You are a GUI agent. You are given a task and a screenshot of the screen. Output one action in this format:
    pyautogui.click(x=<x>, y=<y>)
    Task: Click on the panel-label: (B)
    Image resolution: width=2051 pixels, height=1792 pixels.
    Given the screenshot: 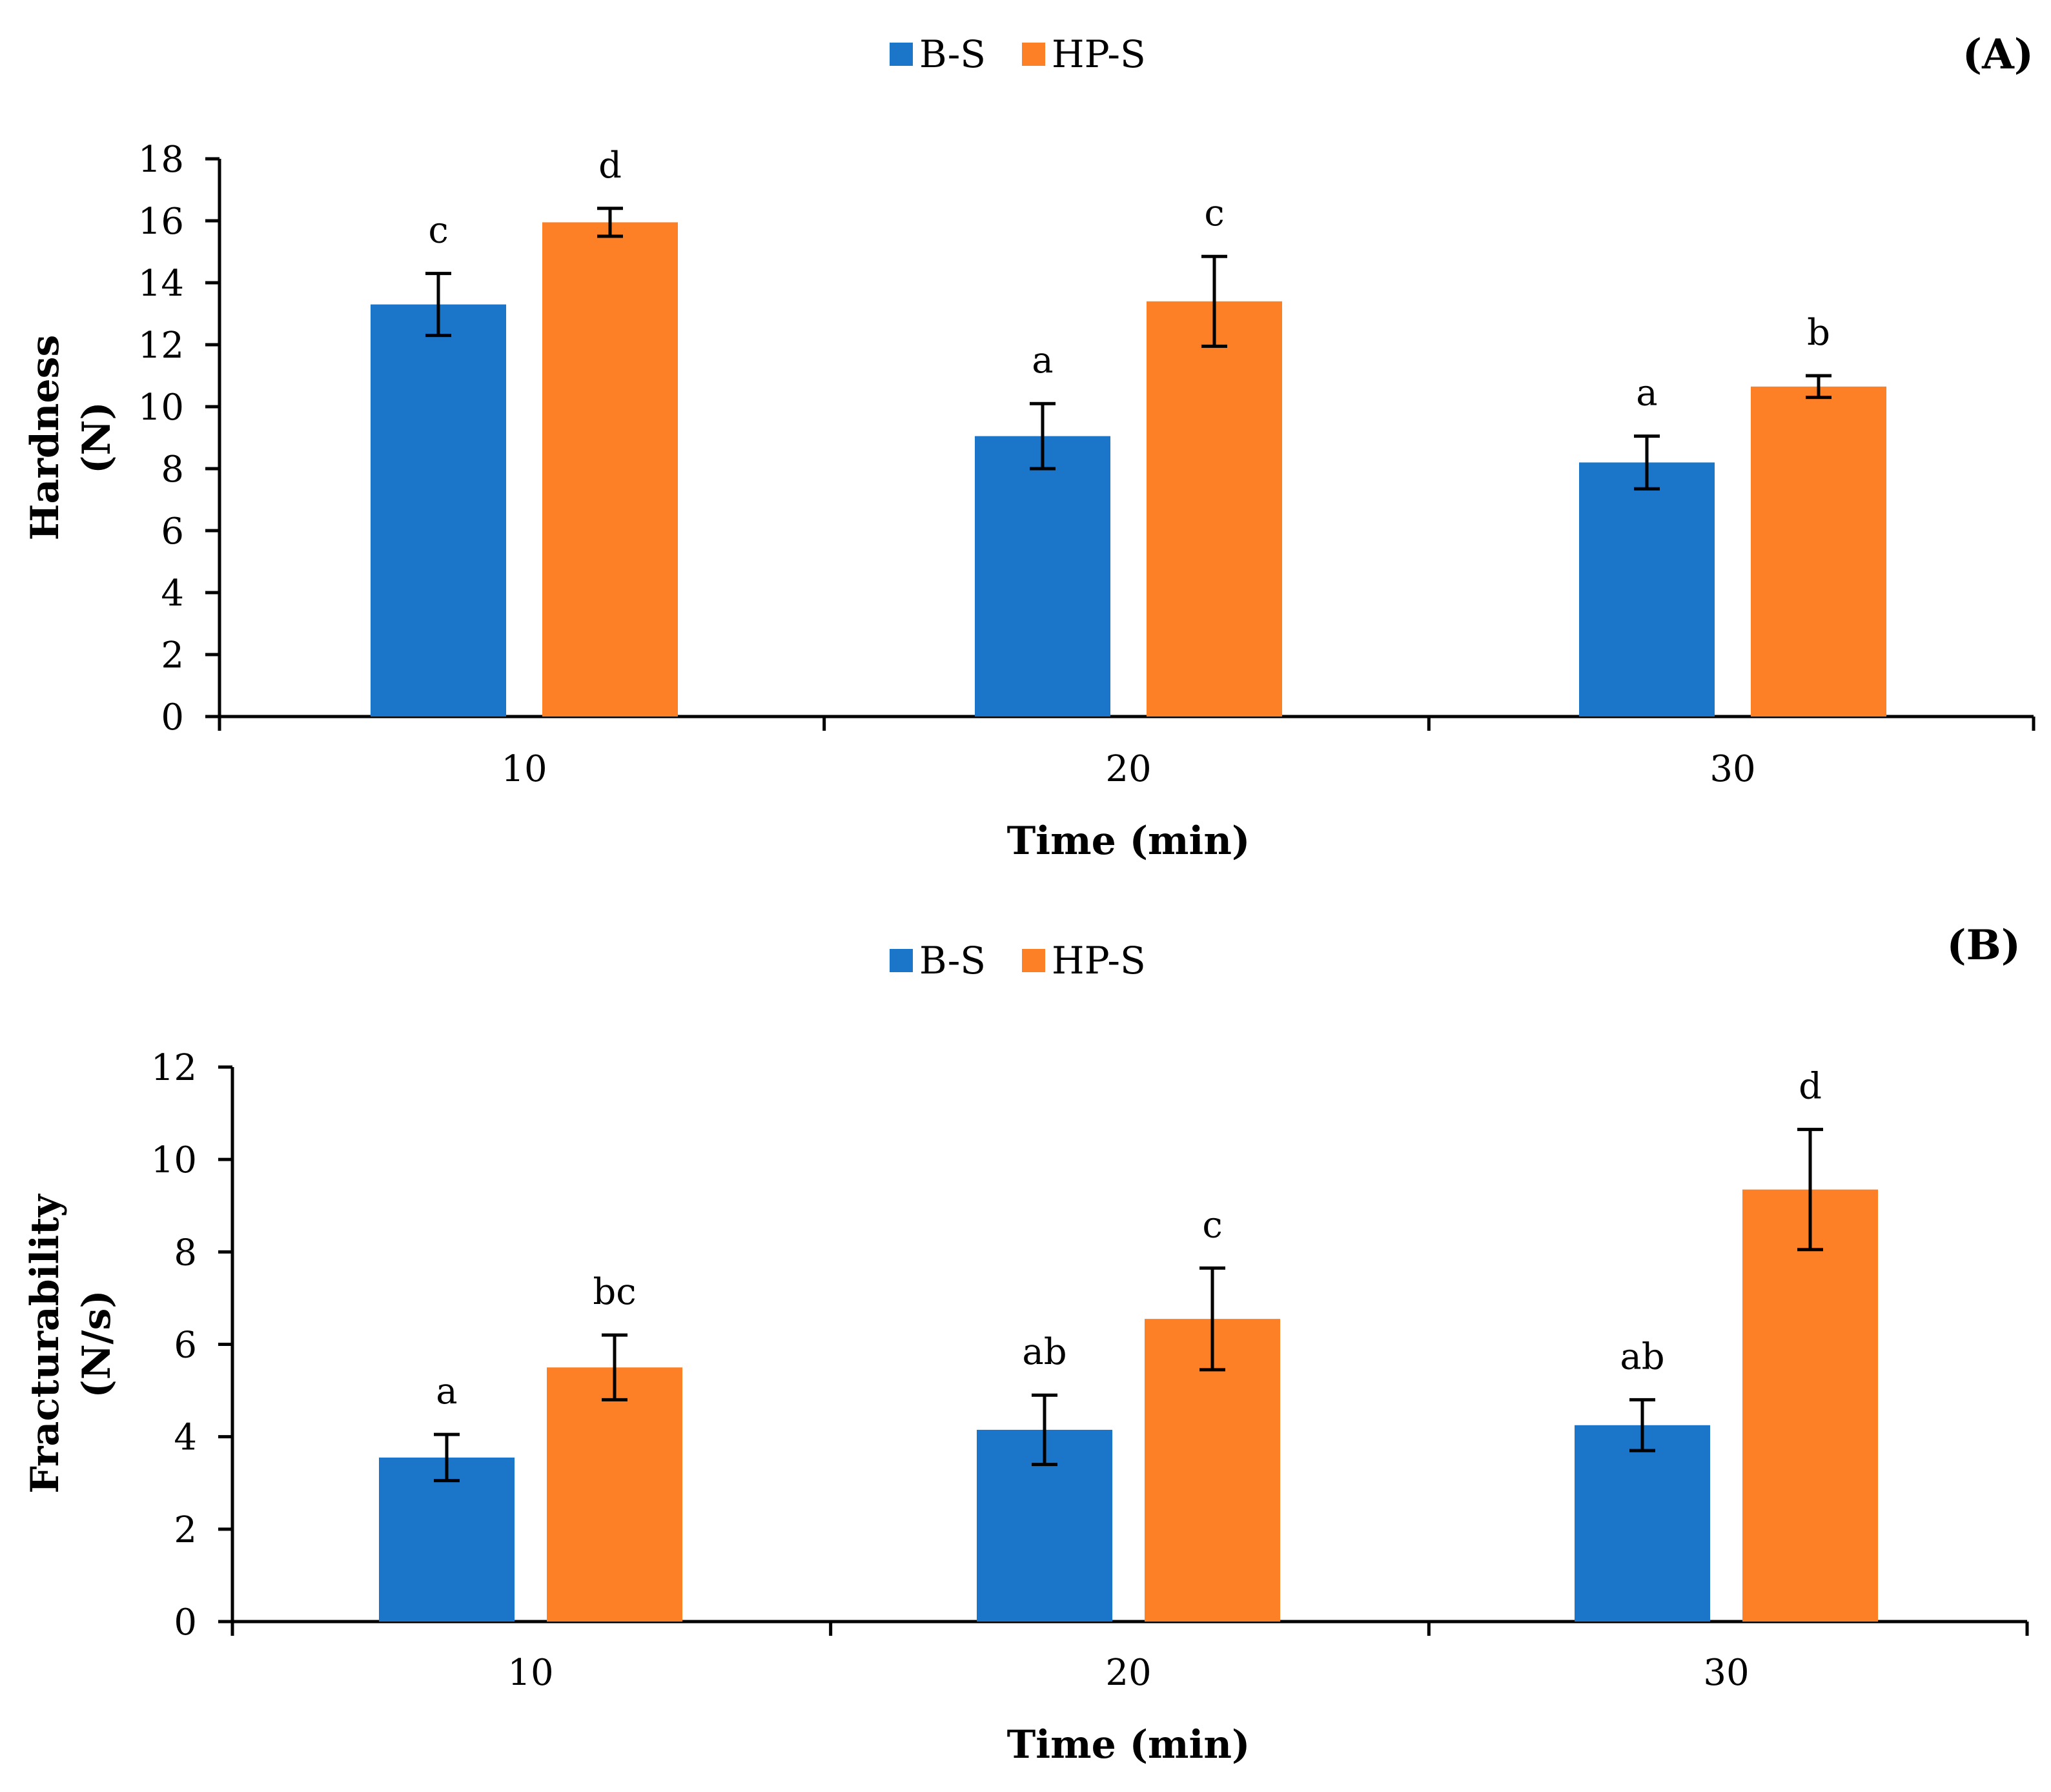 What is the action you would take?
    pyautogui.click(x=1983, y=945)
    